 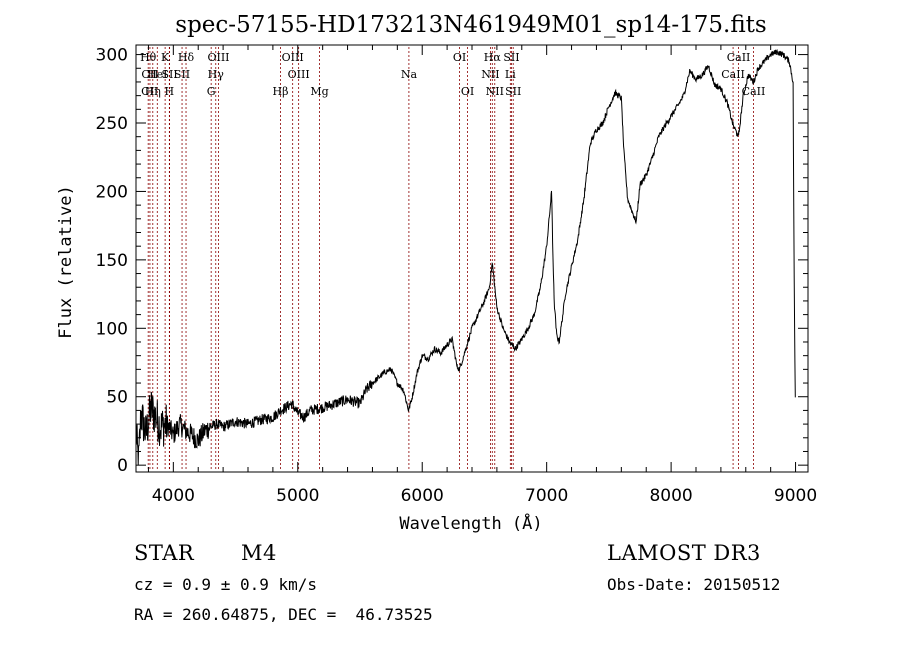 I want to click on line-marker-label: Na, so click(x=409, y=74).